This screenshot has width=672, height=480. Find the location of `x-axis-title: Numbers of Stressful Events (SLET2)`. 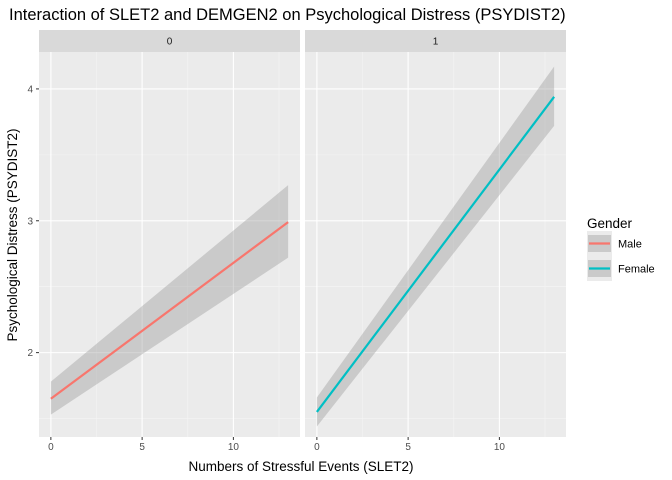

x-axis-title: Numbers of Stressful Events (SLET2) is located at coordinates (300, 466).